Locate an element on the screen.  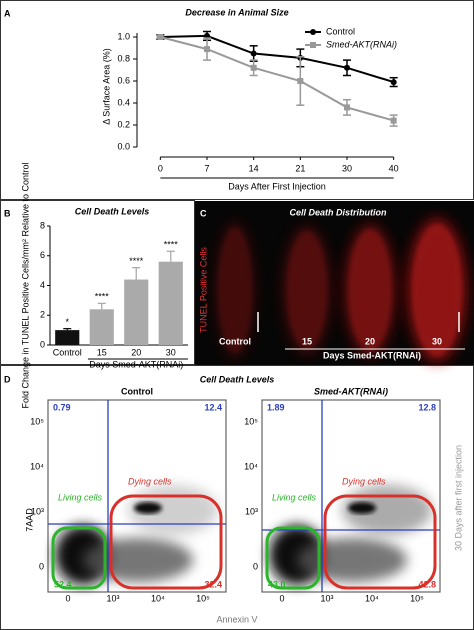
chart-title: Cell Death Levels is located at coordinates (112, 211).